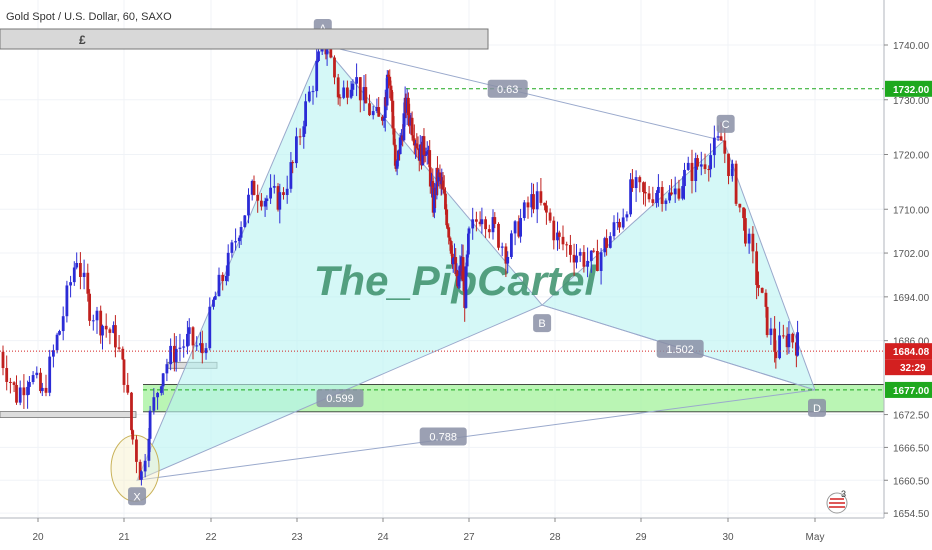  What do you see at coordinates (124, 537) in the screenshot?
I see `time-tick-label: 21` at bounding box center [124, 537].